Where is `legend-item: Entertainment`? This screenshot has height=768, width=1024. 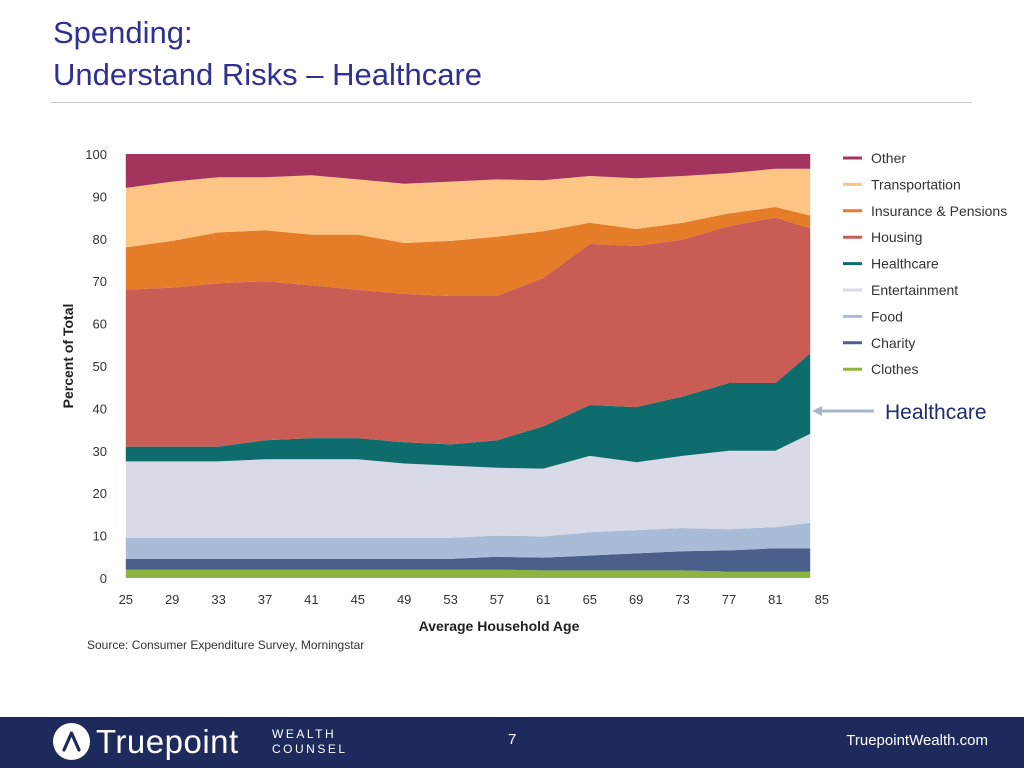 legend-item: Entertainment is located at coordinates (900, 290).